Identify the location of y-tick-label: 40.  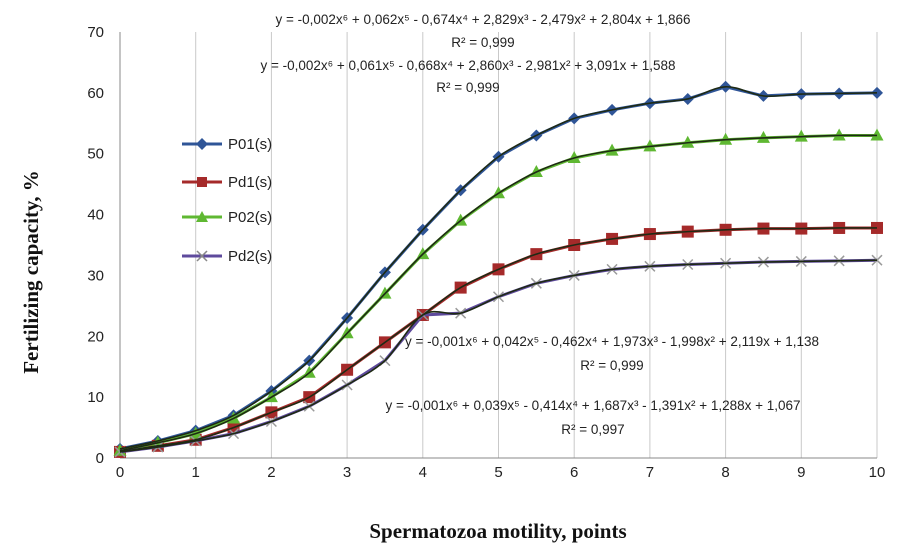
(95, 215).